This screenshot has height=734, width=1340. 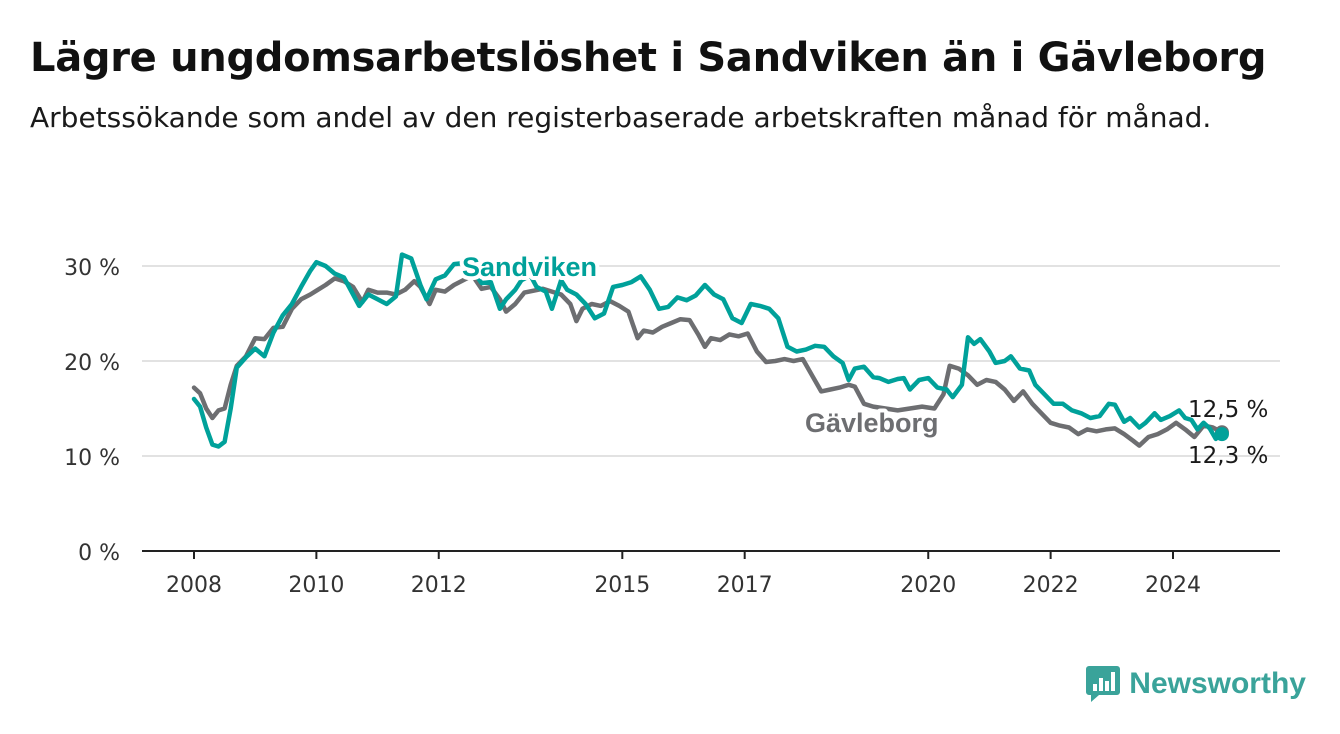 I want to click on series-label-halo: Gävleborg, so click(x=872, y=423).